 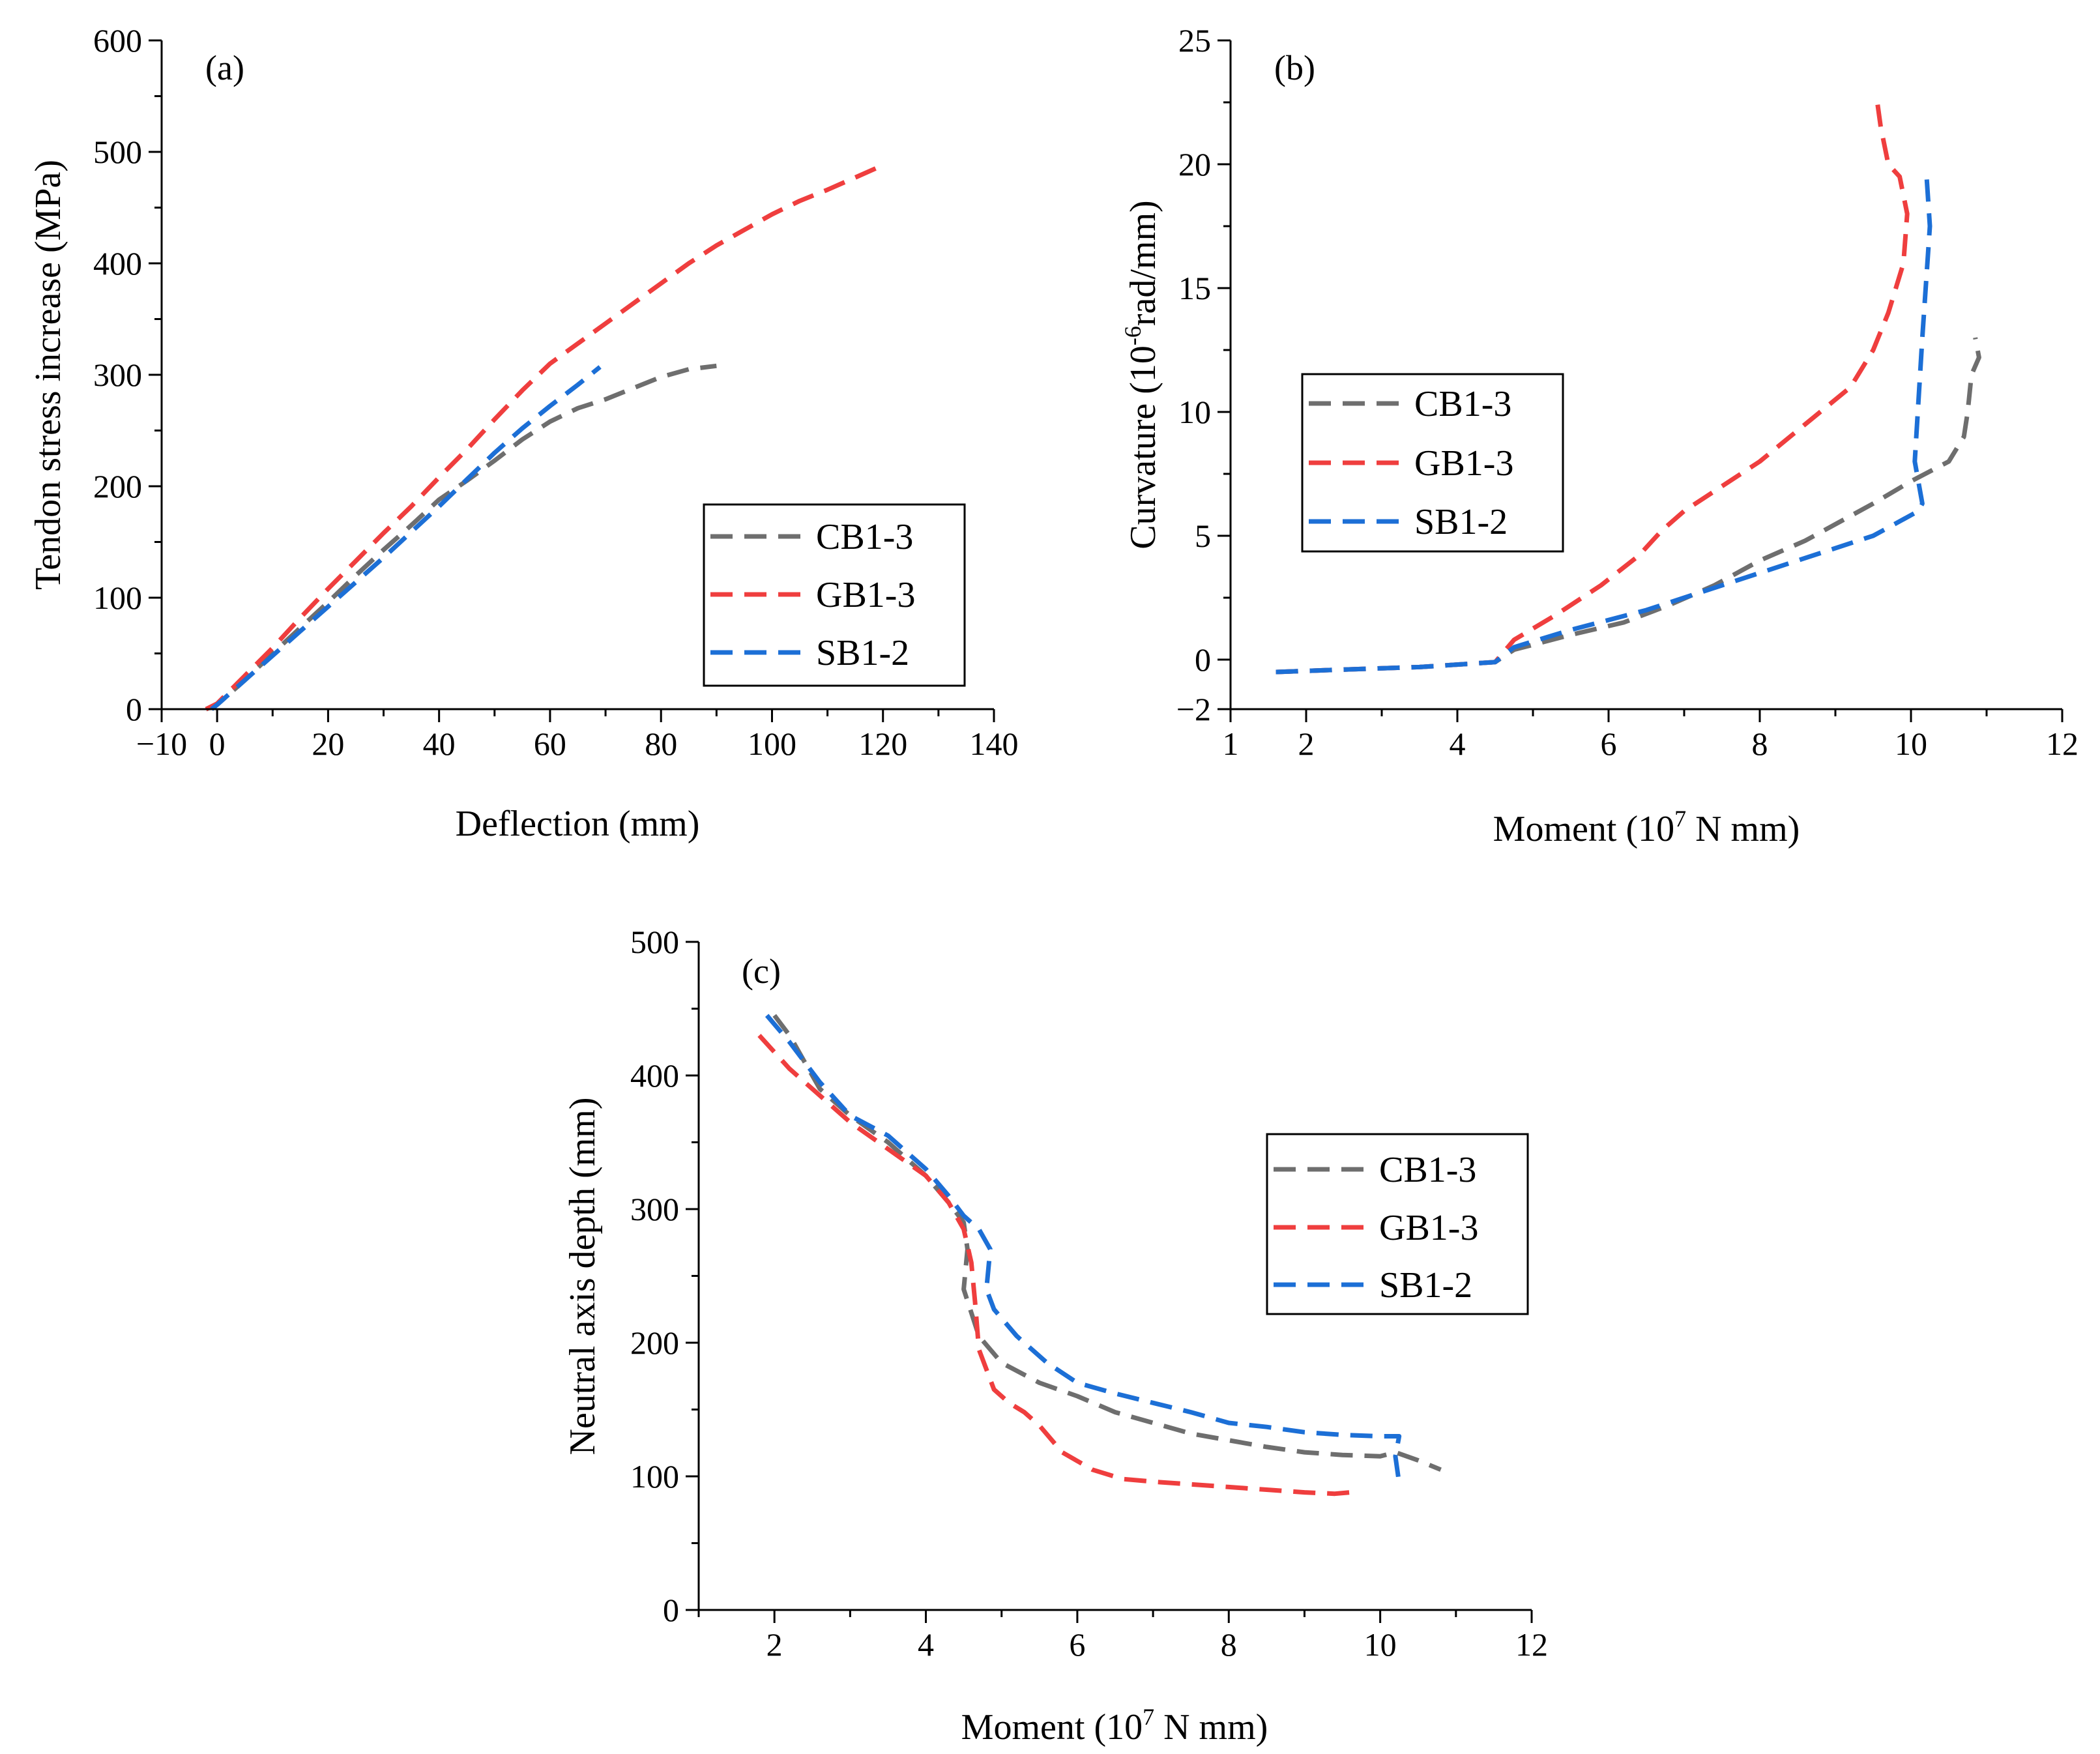 What do you see at coordinates (926, 1644) in the screenshot?
I see `panel-c-x-tick-label: 4` at bounding box center [926, 1644].